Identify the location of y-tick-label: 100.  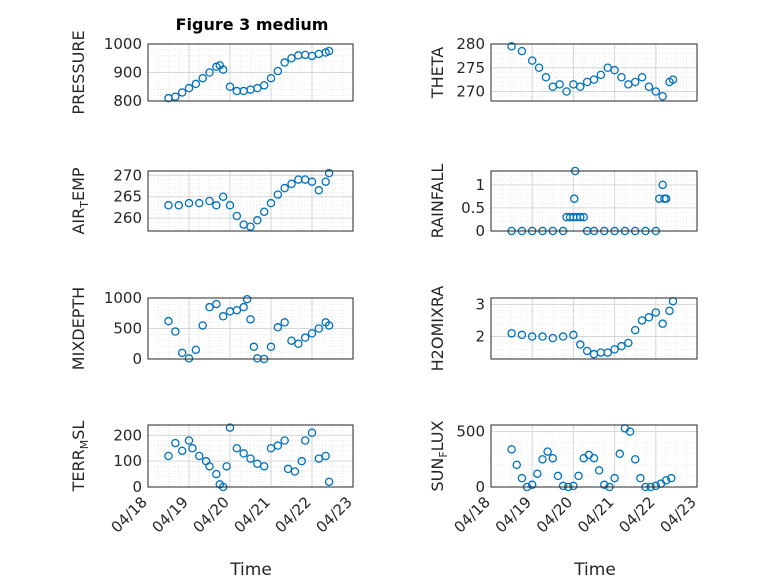
(127, 461).